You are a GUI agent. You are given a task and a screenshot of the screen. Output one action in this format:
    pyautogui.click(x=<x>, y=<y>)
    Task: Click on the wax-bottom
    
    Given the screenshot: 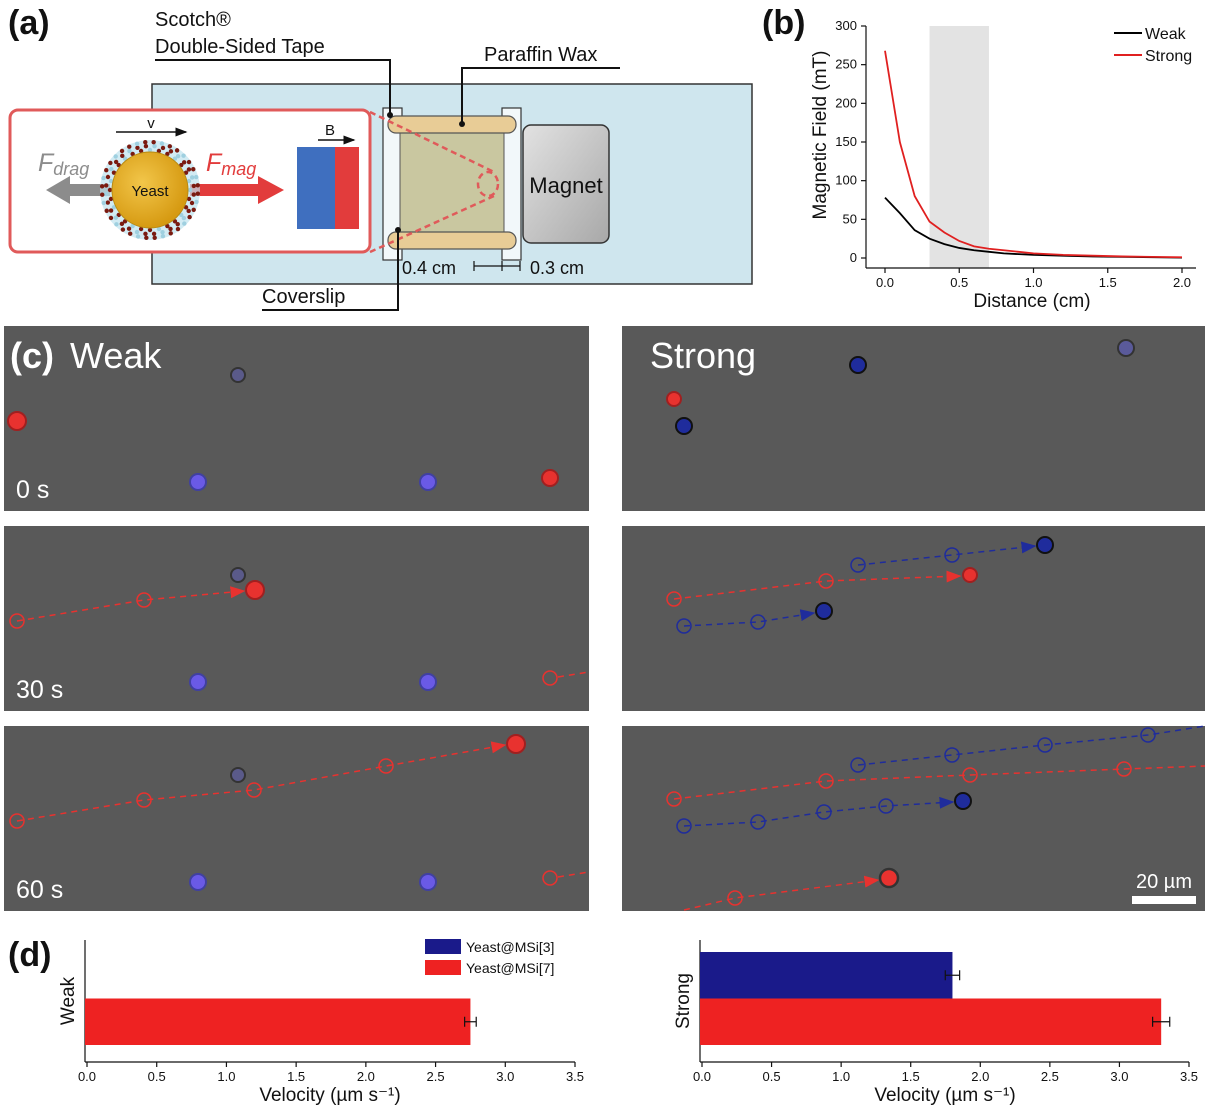 What is the action you would take?
    pyautogui.click(x=452, y=240)
    